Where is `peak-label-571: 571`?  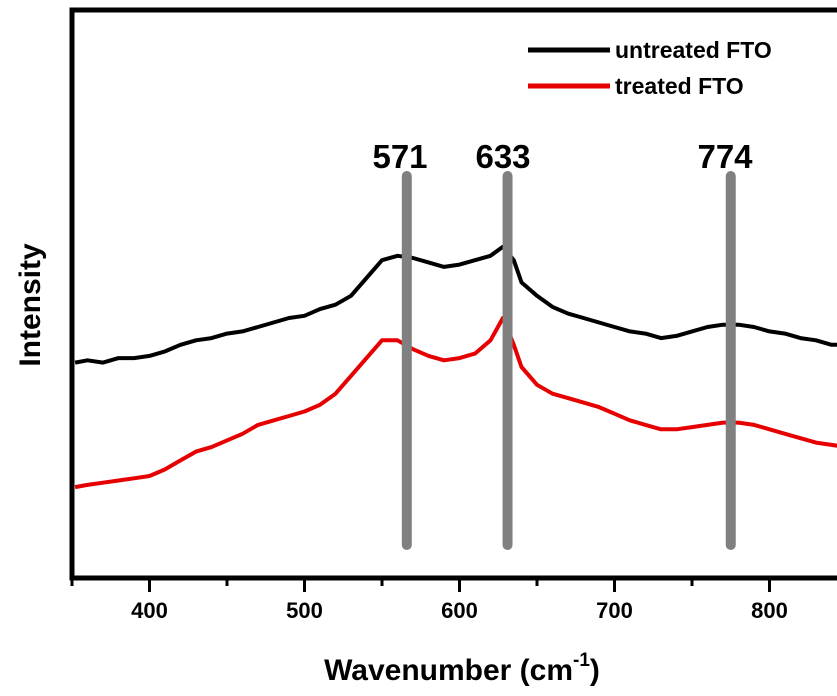
peak-label-571: 571 is located at coordinates (399, 156).